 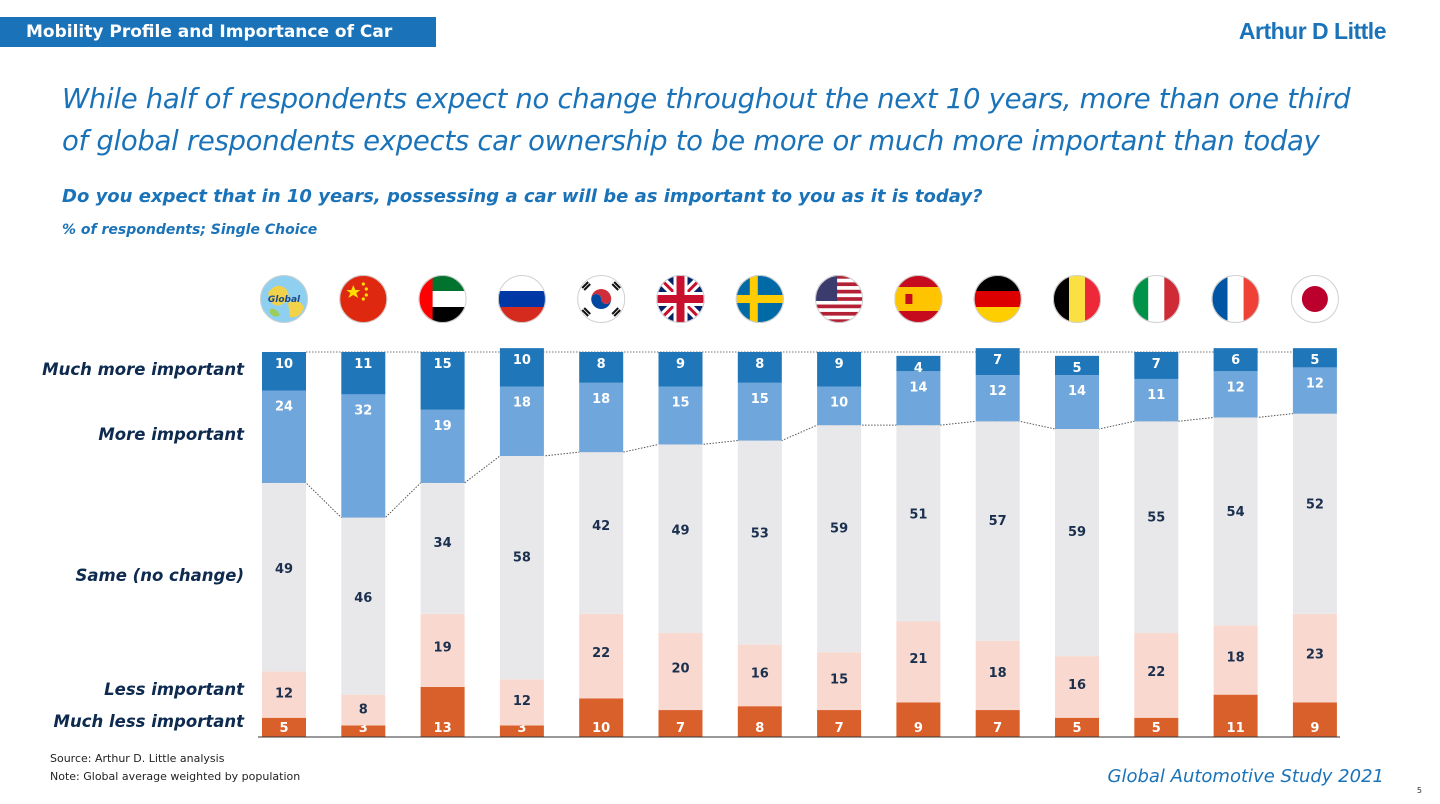 I want to click on bar-spain-less-important, so click(x=918, y=662).